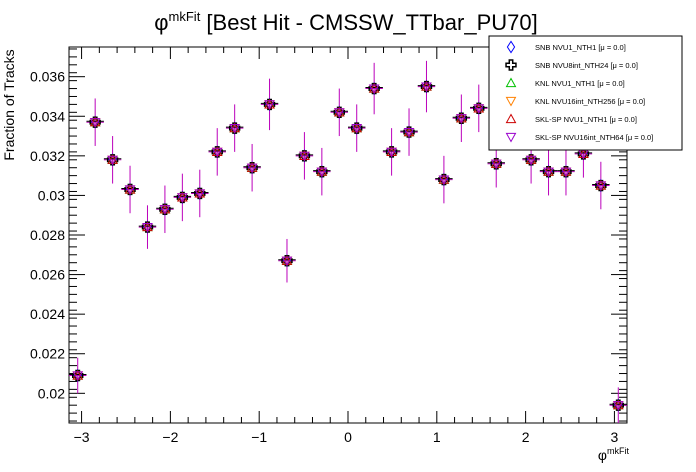  Describe the element at coordinates (47, 235) in the screenshot. I see `y-tick-label: 0.028` at that location.